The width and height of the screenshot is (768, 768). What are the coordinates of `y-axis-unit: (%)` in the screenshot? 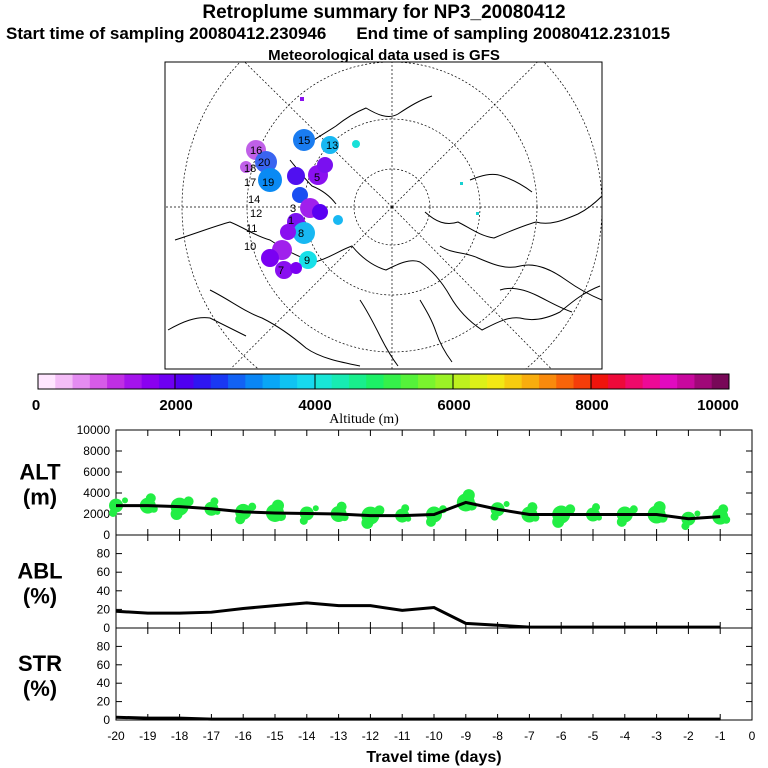 It's located at (40, 596).